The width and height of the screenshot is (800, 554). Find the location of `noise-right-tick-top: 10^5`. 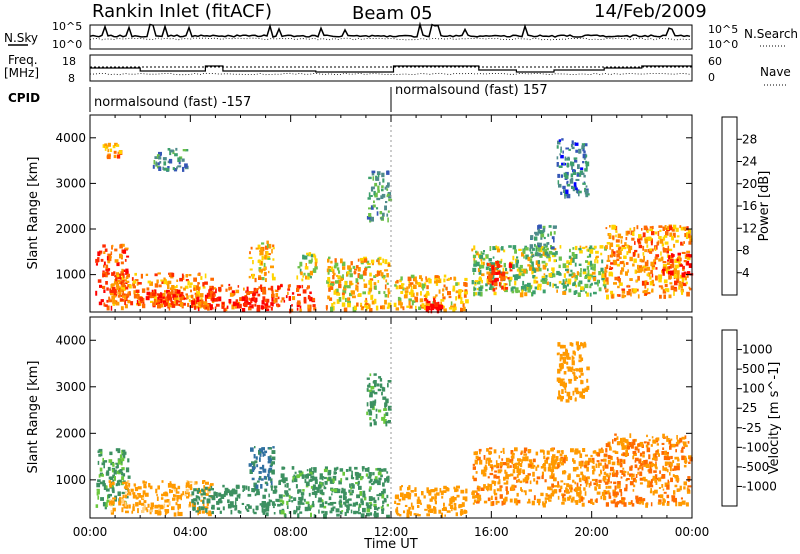

noise-right-tick-top: 10^5 is located at coordinates (723, 29).